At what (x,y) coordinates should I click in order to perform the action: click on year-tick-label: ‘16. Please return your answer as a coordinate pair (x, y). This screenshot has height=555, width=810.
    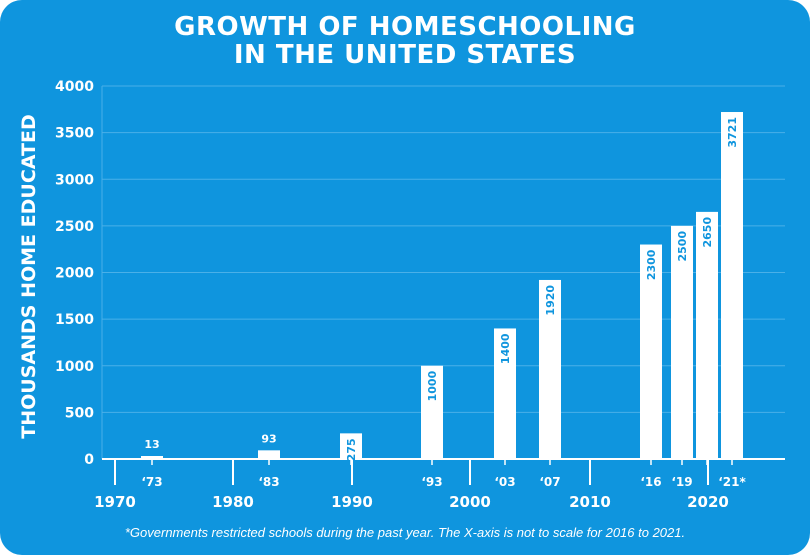
    Looking at the image, I should click on (650, 482).